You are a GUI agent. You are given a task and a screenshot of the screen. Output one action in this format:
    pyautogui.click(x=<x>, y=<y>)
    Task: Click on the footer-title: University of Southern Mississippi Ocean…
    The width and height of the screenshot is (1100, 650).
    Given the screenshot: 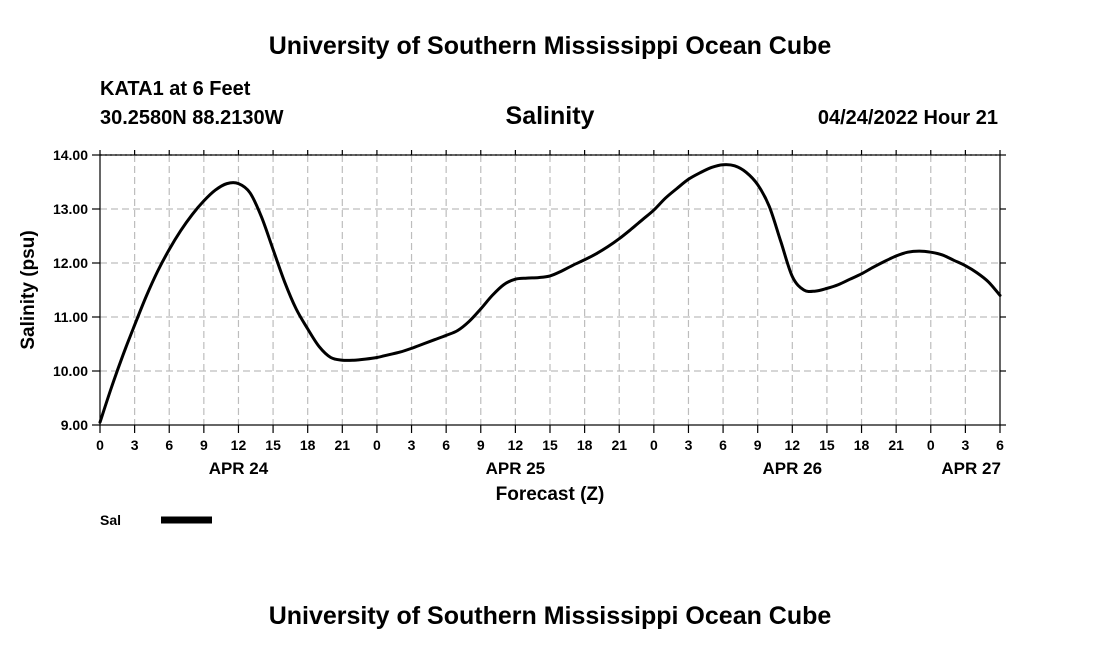 What is the action you would take?
    pyautogui.click(x=550, y=616)
    